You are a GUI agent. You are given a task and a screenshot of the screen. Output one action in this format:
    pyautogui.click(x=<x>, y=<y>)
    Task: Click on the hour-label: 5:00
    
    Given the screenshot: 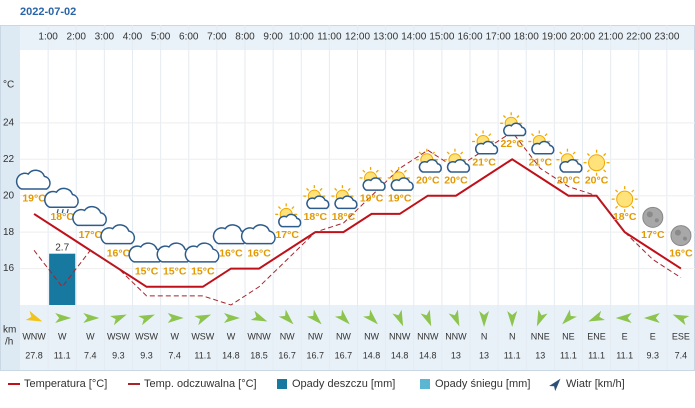 What is the action you would take?
    pyautogui.click(x=161, y=37)
    